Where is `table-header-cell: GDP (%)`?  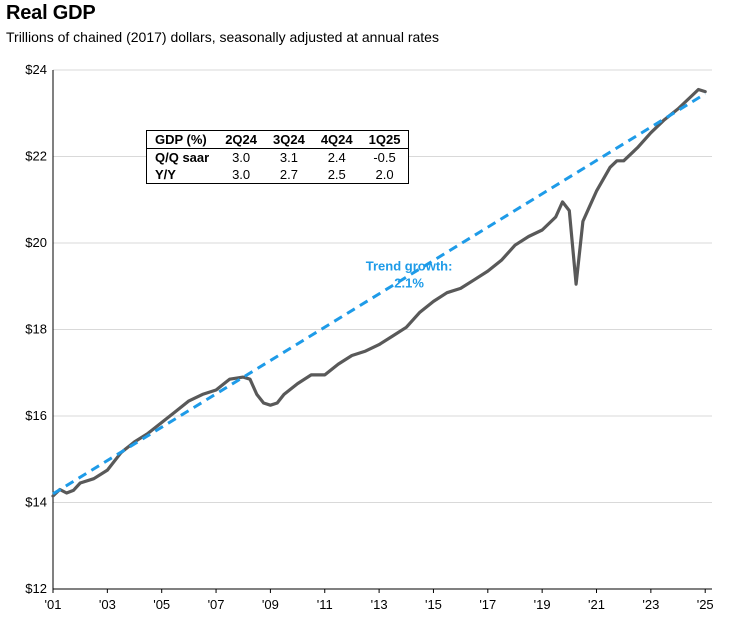
table-header-cell: GDP (%) is located at coordinates (182, 139).